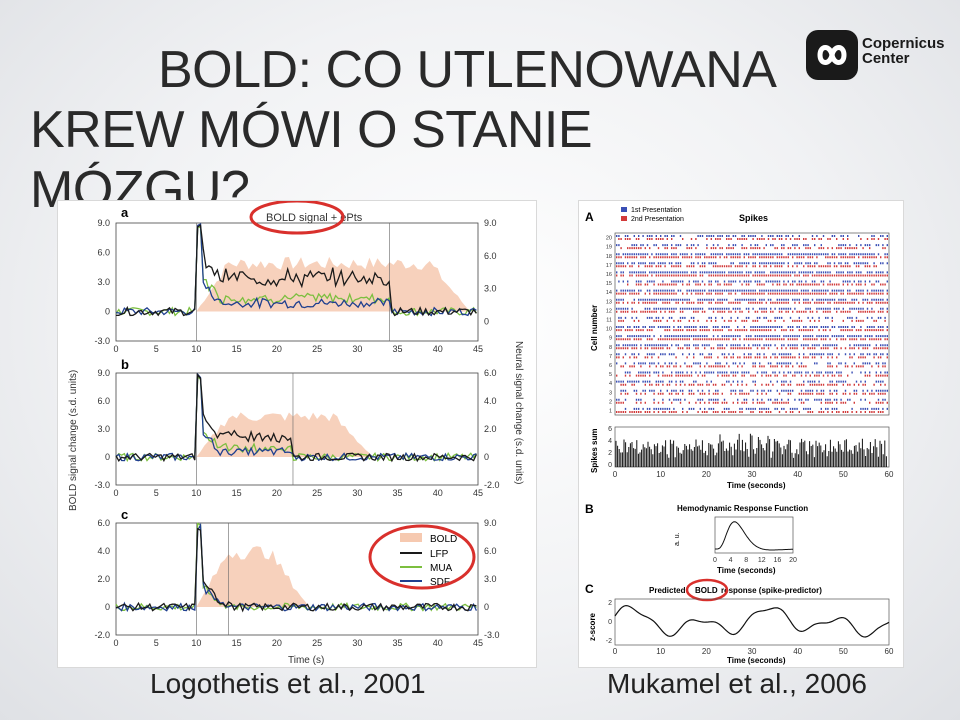 The height and width of the screenshot is (720, 960). Describe the element at coordinates (843, 474) in the screenshot. I see `time-tick: 50` at that location.